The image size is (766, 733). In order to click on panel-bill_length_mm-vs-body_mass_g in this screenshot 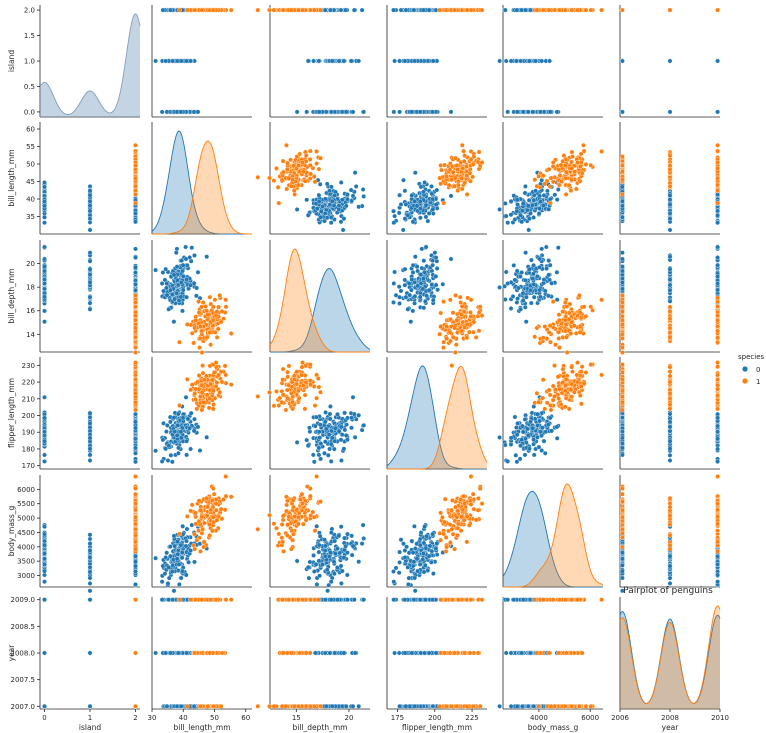, I will do `click(550, 178)`.